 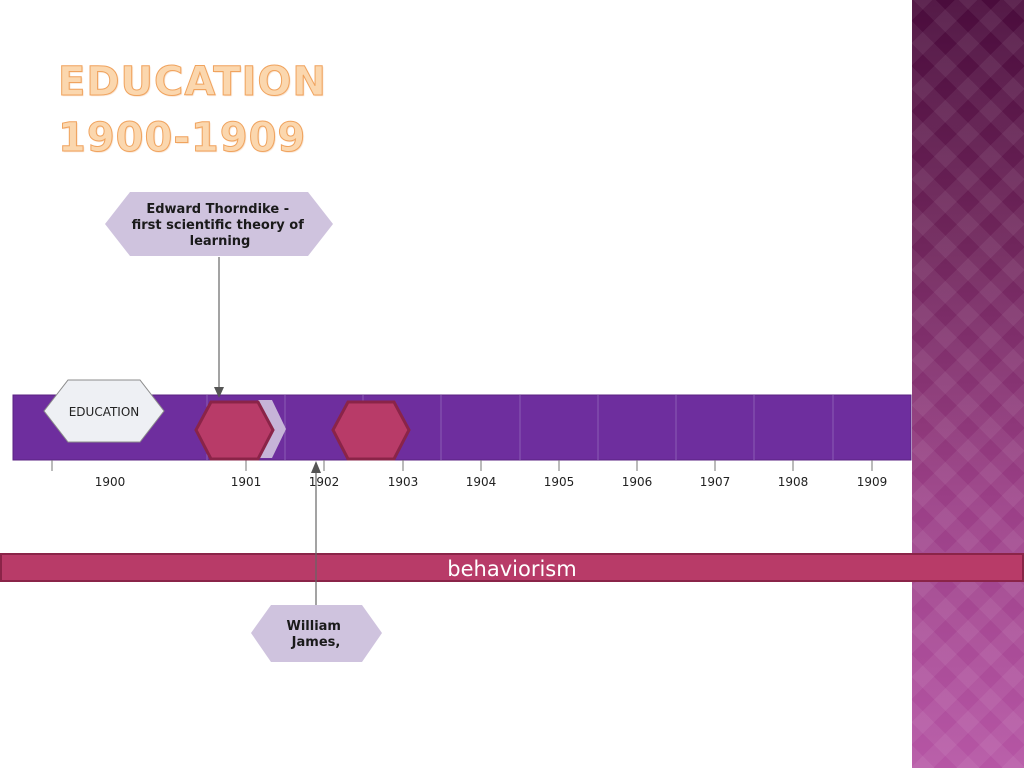 I want to click on start-marker, so click(x=104, y=411).